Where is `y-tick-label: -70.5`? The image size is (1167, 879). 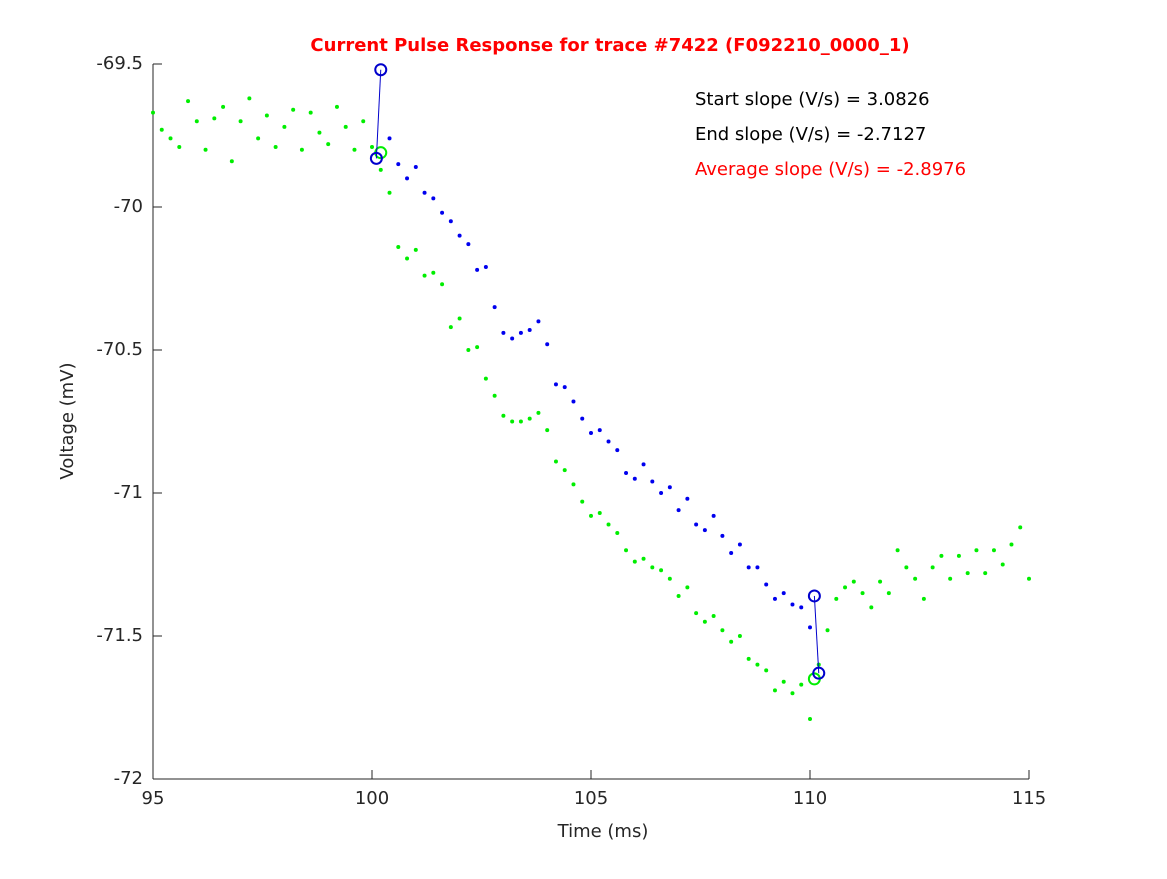
y-tick-label: -70.5 is located at coordinates (119, 349).